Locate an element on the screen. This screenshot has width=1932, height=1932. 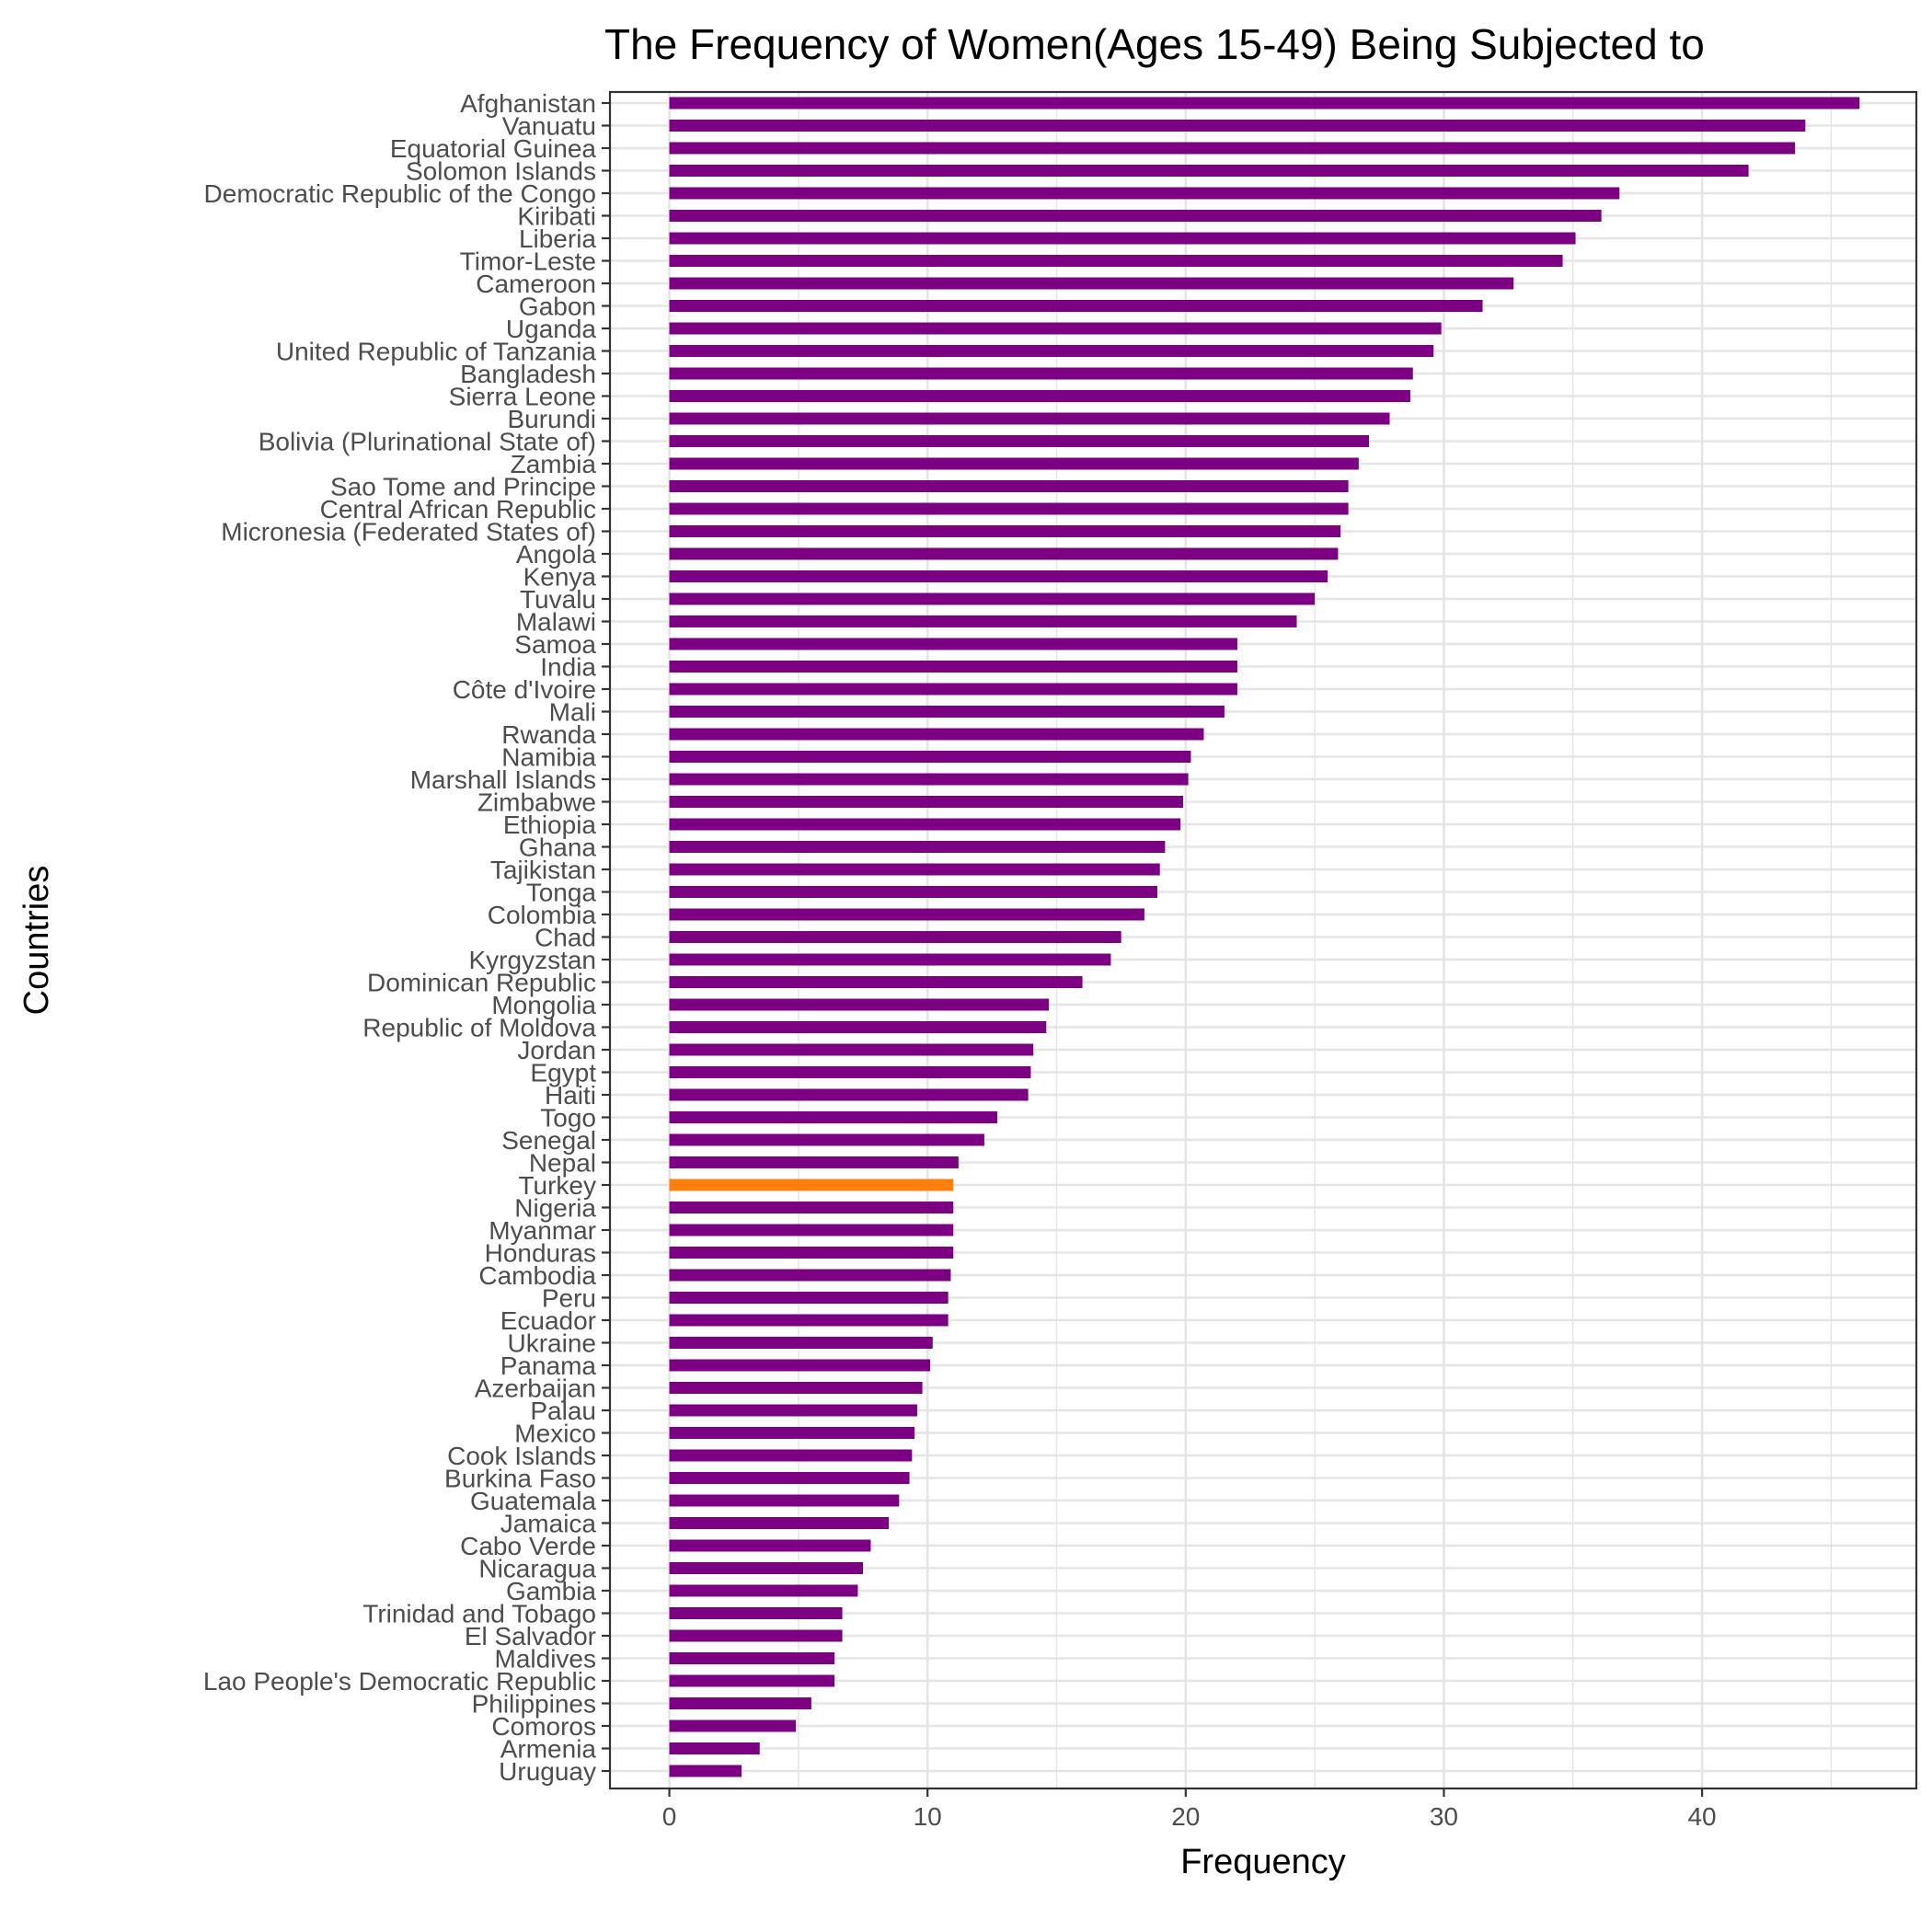
y-tick-label: Philippines is located at coordinates (534, 1704).